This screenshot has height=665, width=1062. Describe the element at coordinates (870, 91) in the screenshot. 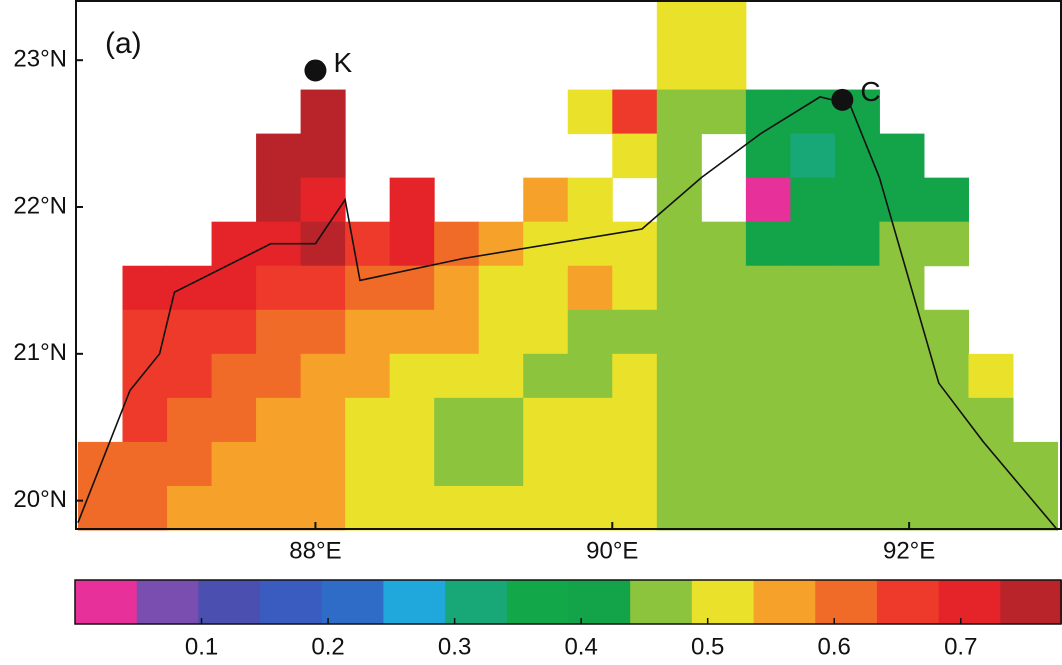

I see `station-label: C` at that location.